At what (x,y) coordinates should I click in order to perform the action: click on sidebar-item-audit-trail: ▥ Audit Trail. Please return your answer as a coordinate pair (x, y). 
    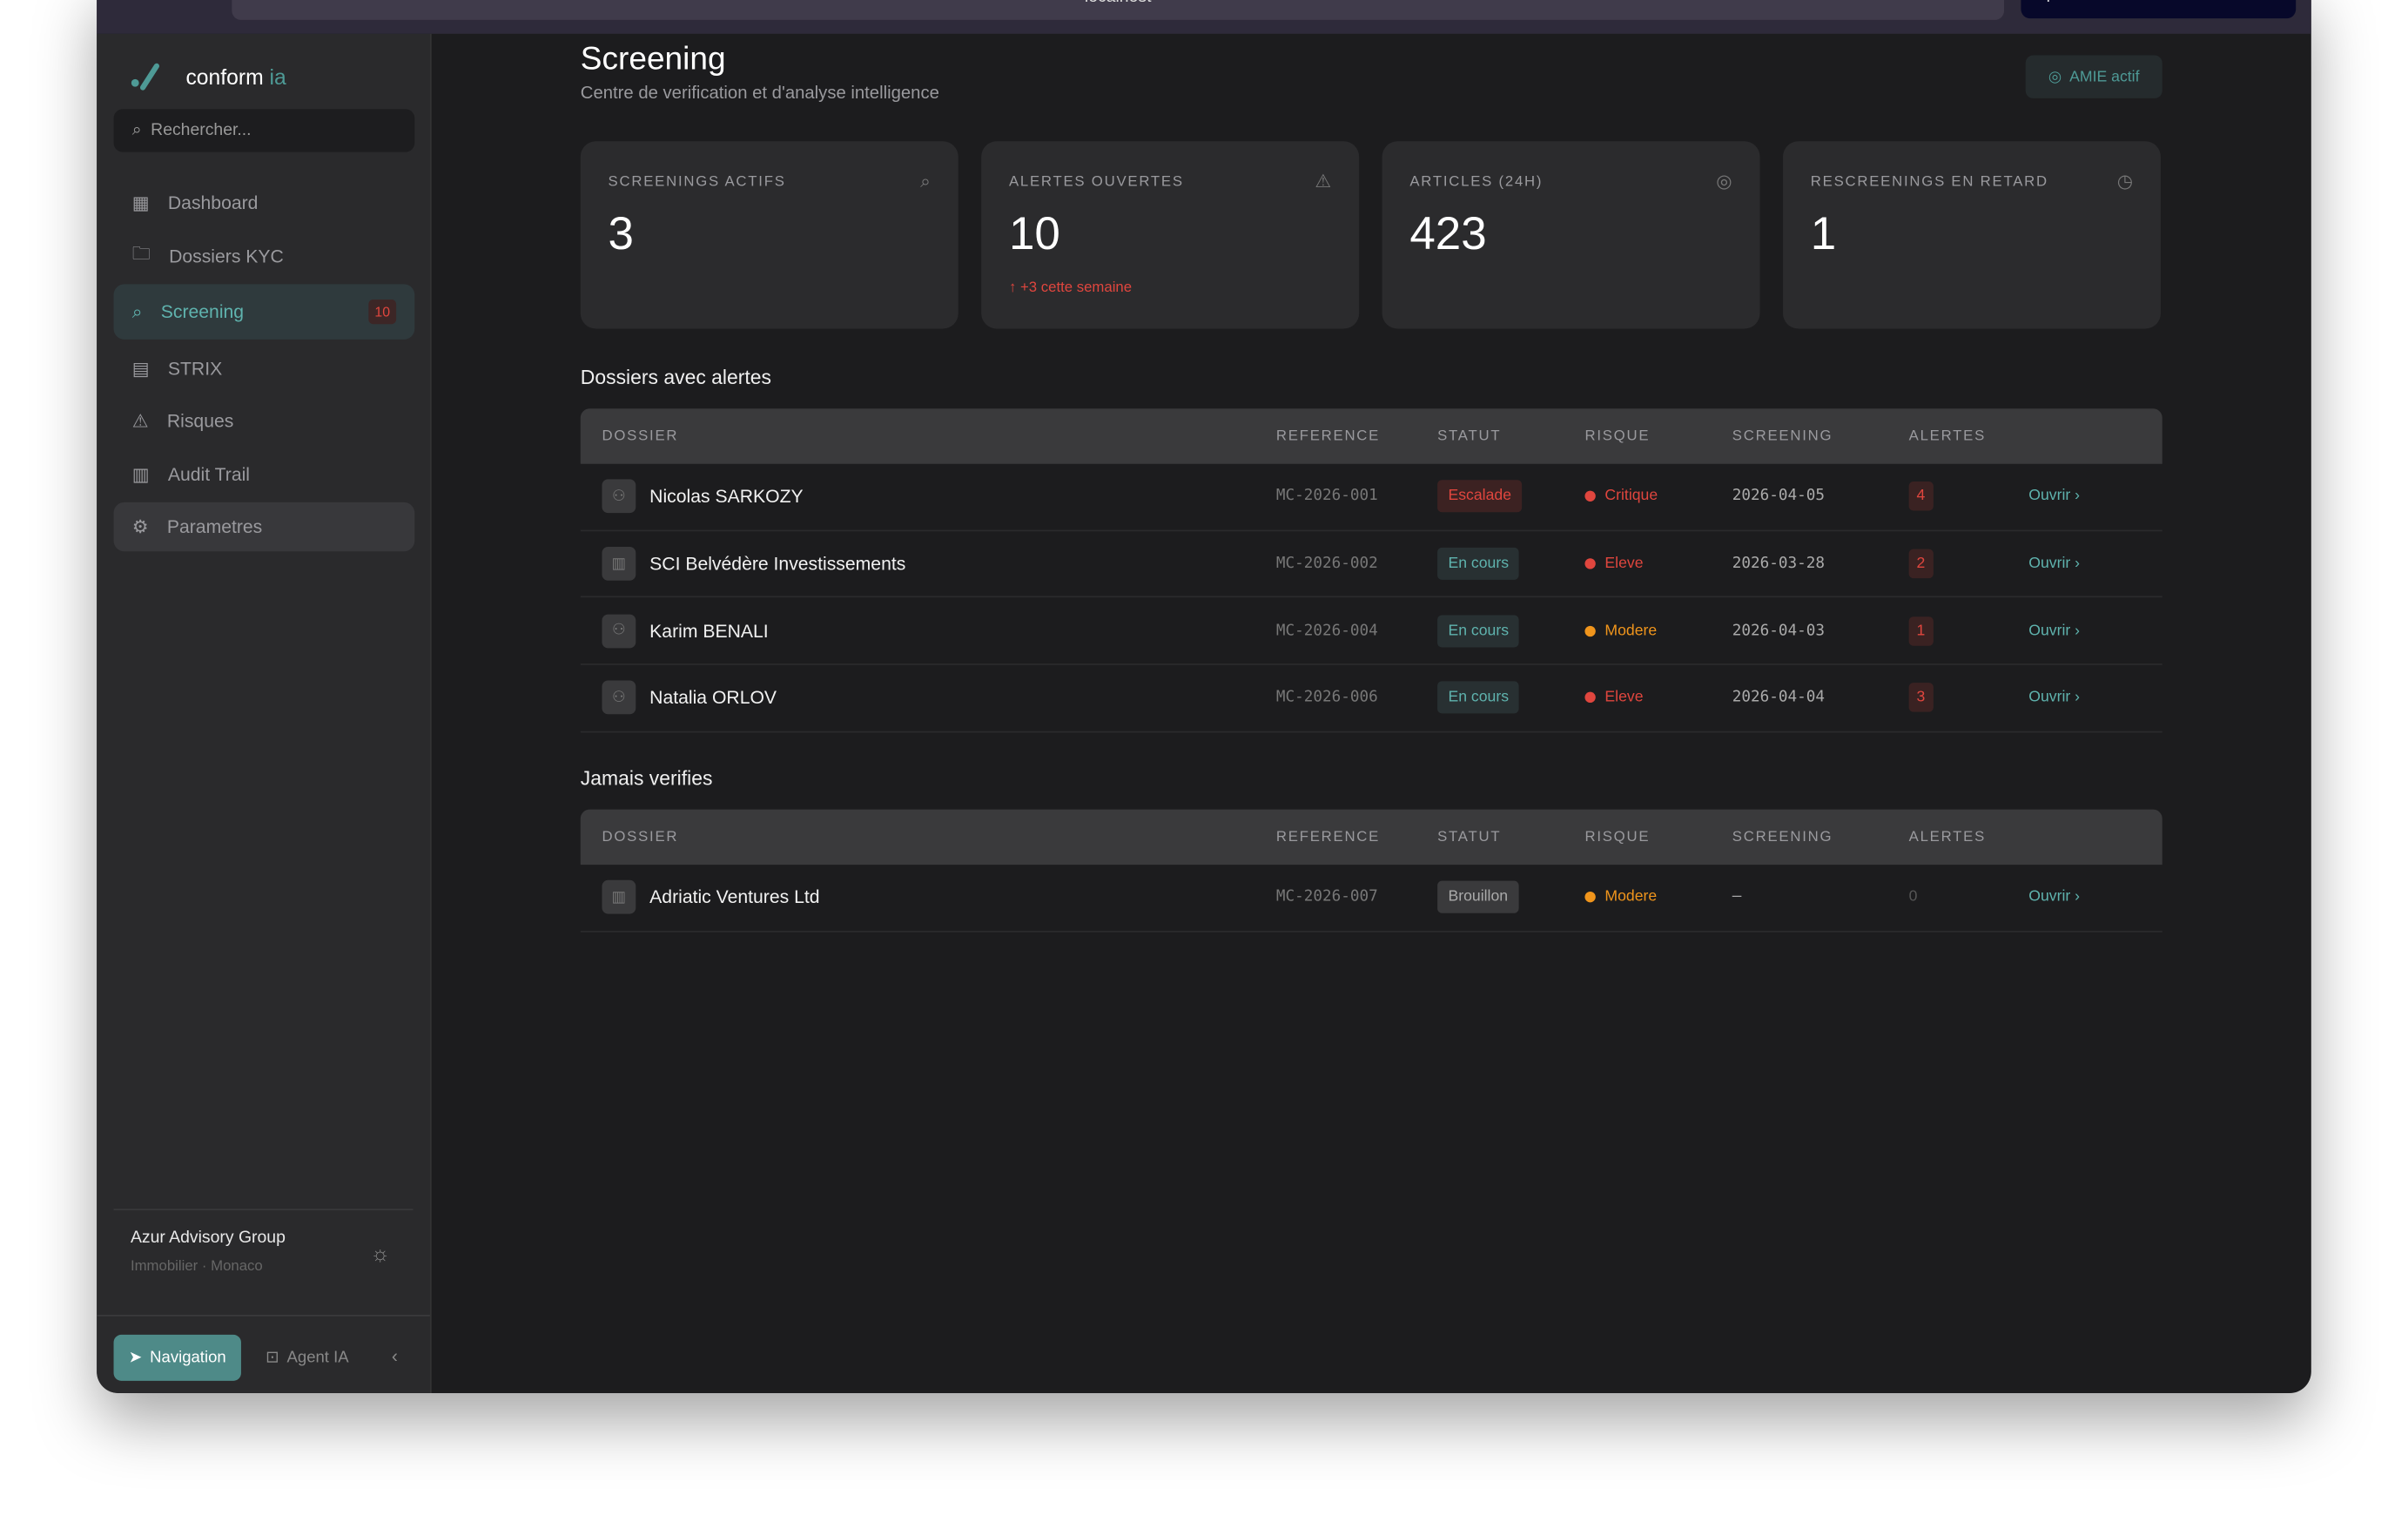
    Looking at the image, I should click on (264, 474).